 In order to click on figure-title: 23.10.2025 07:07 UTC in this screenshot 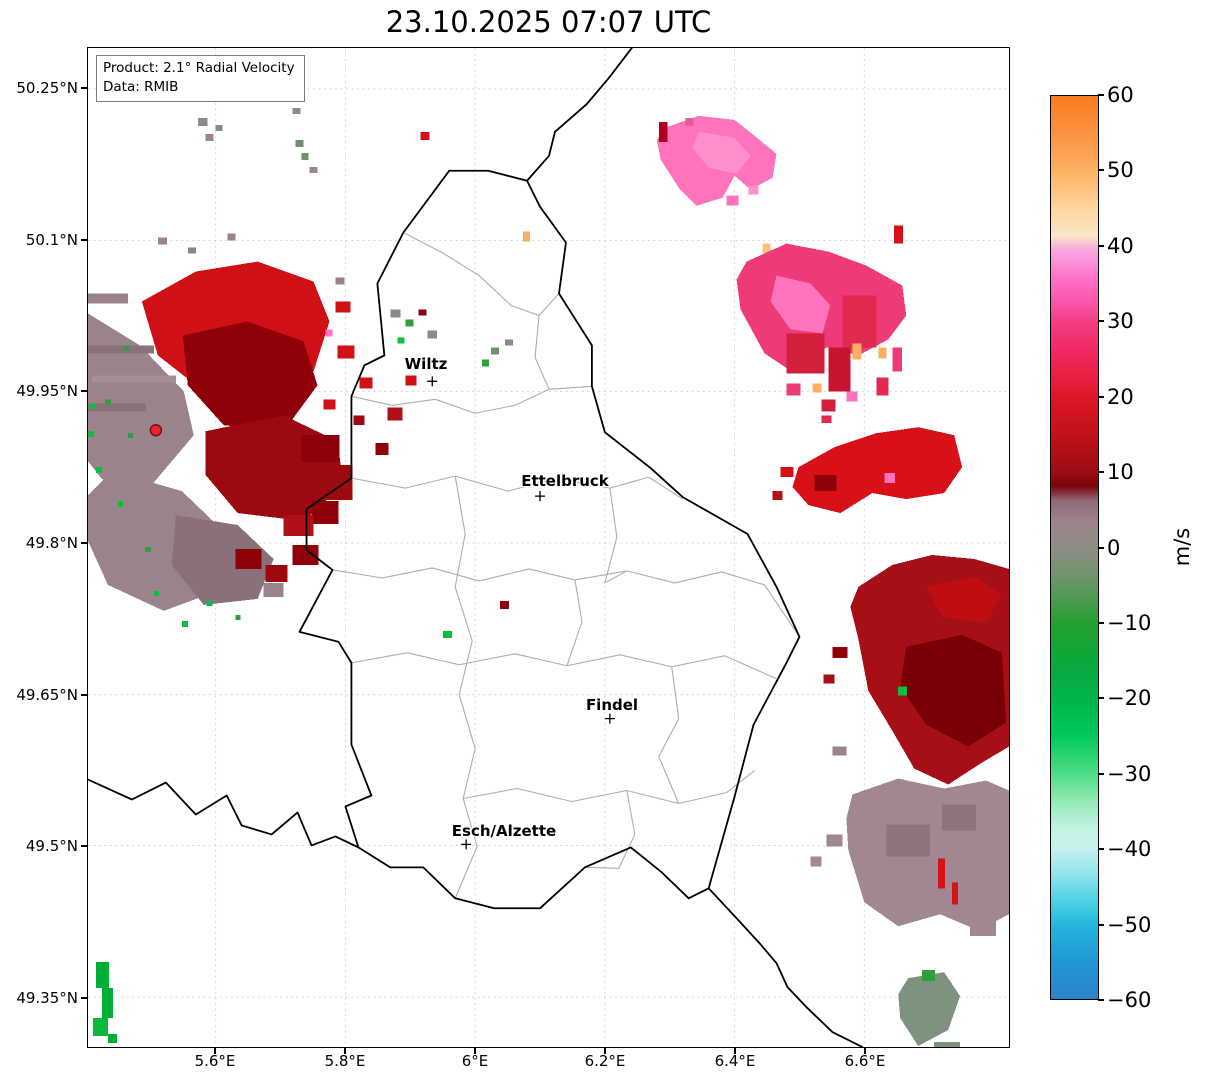, I will do `click(548, 22)`.